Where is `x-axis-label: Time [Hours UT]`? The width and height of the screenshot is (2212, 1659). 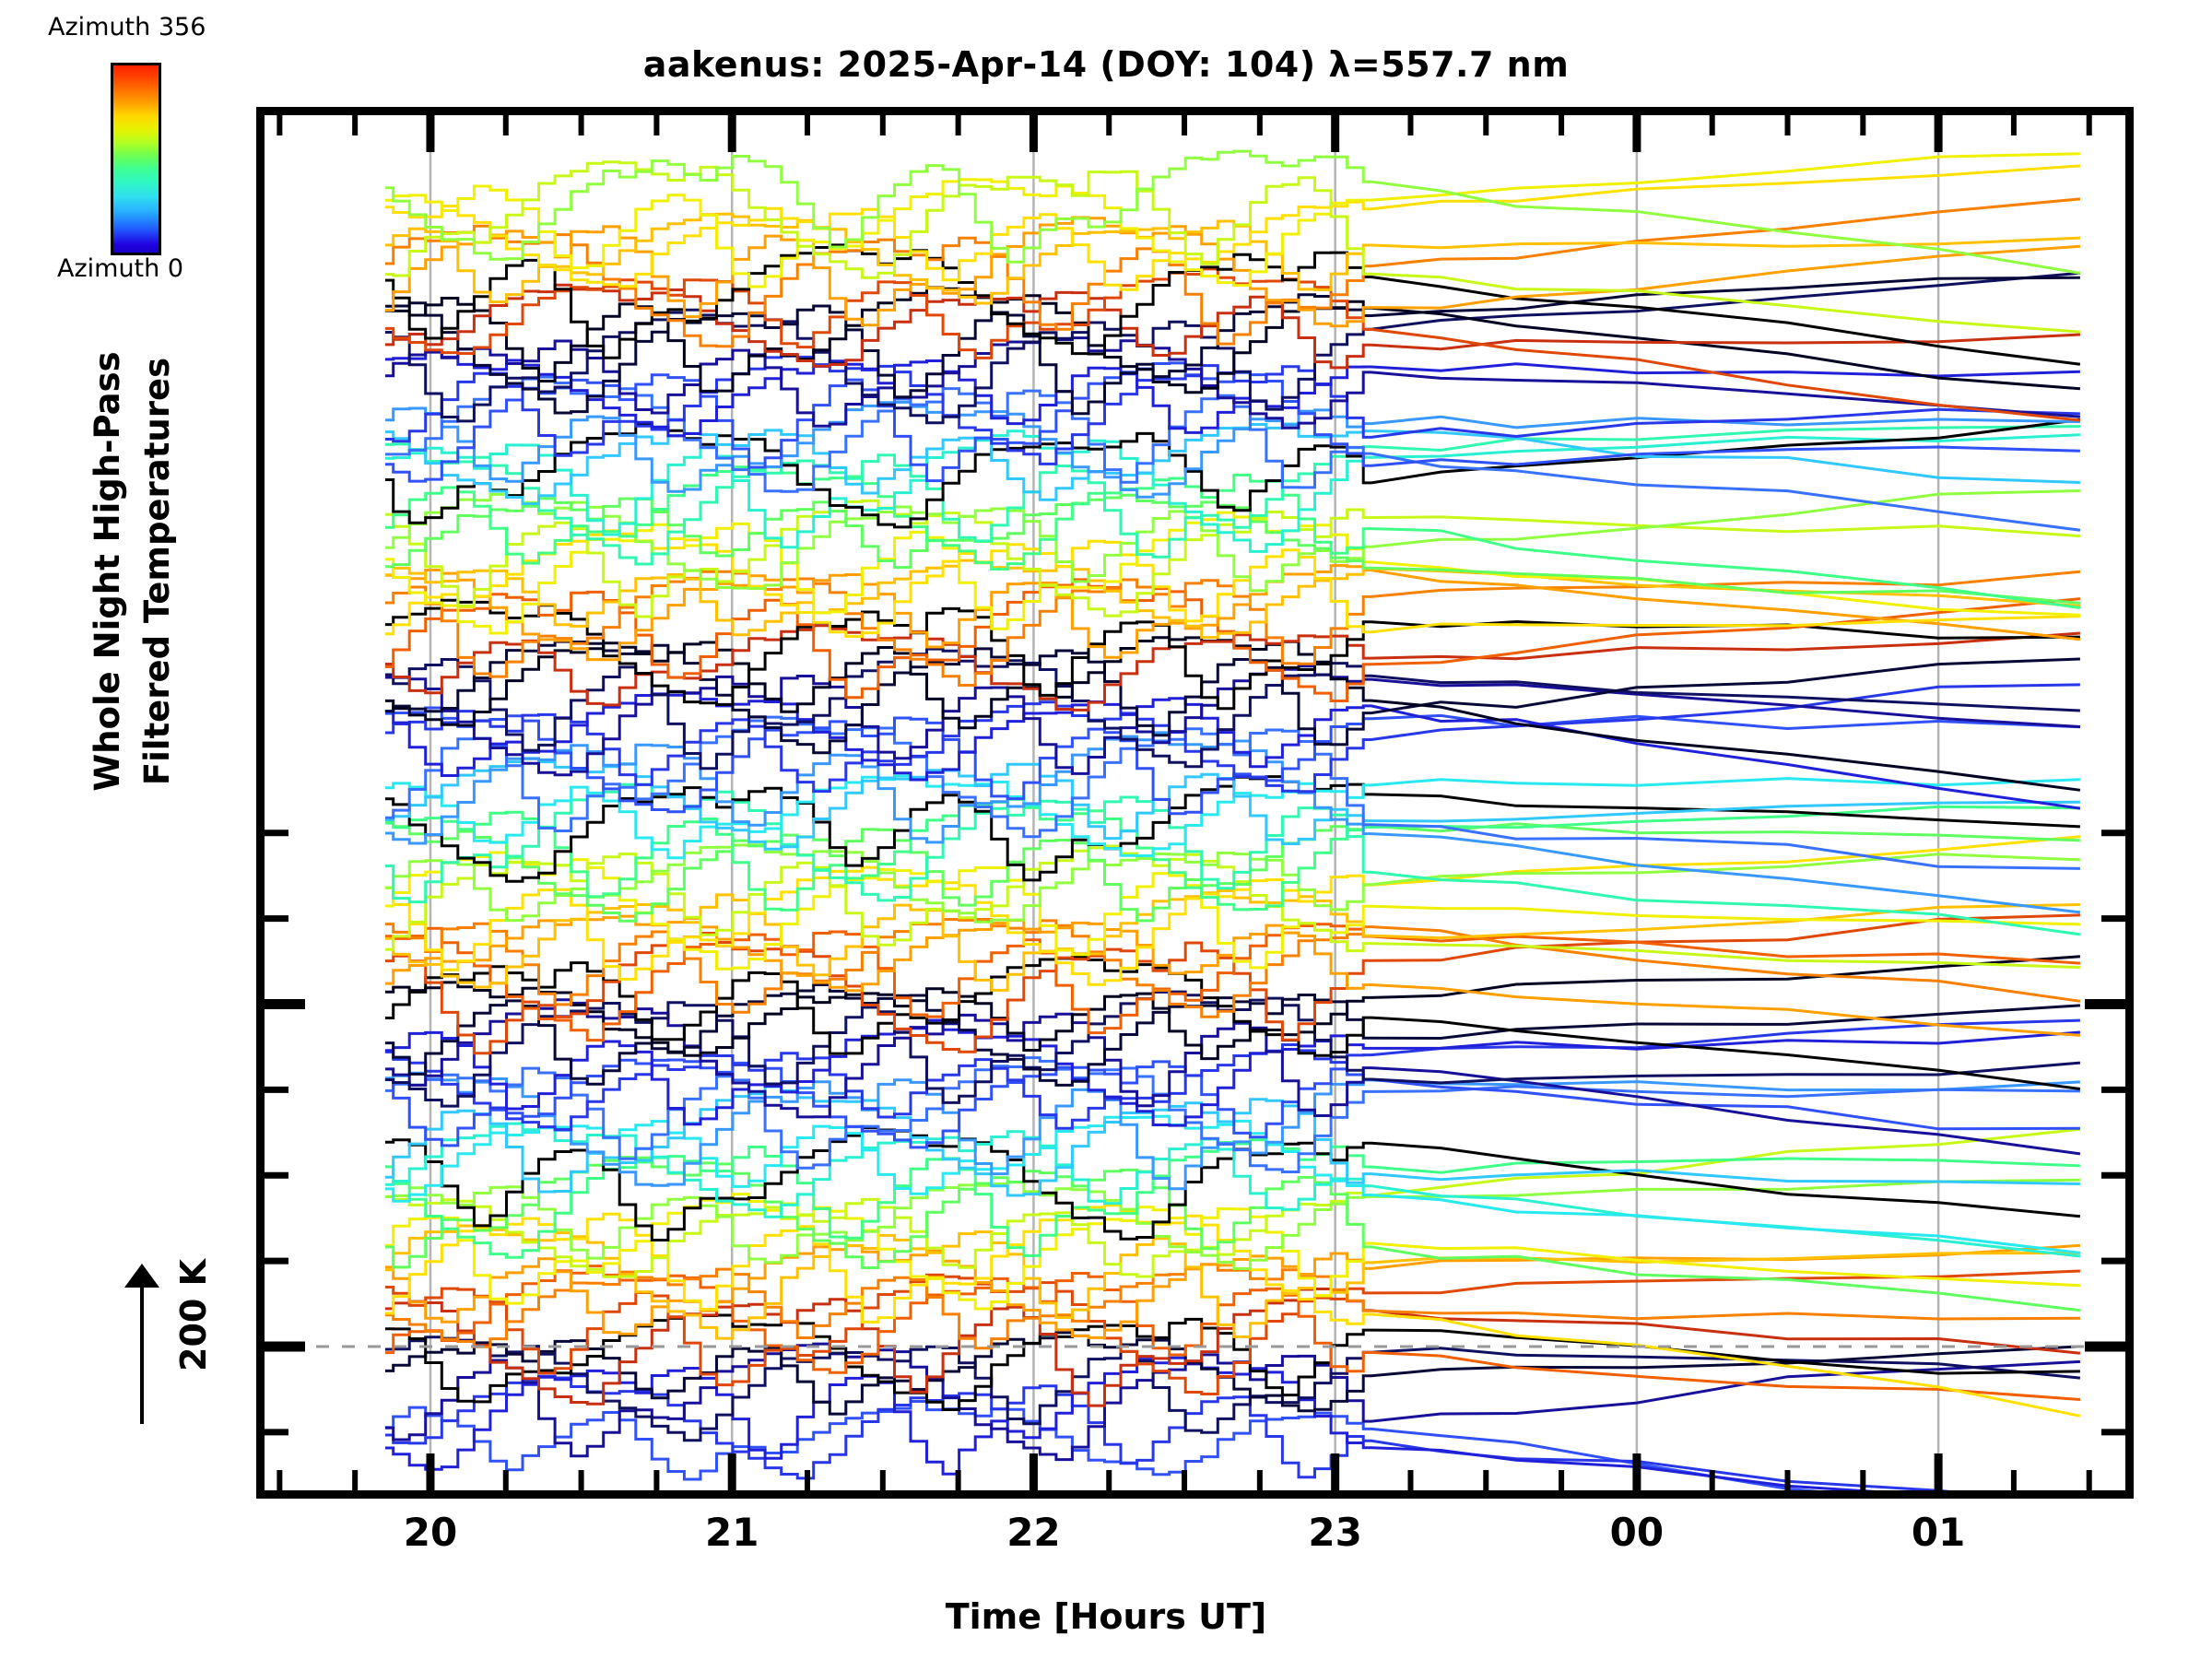 x-axis-label: Time [Hours UT] is located at coordinates (1106, 1616).